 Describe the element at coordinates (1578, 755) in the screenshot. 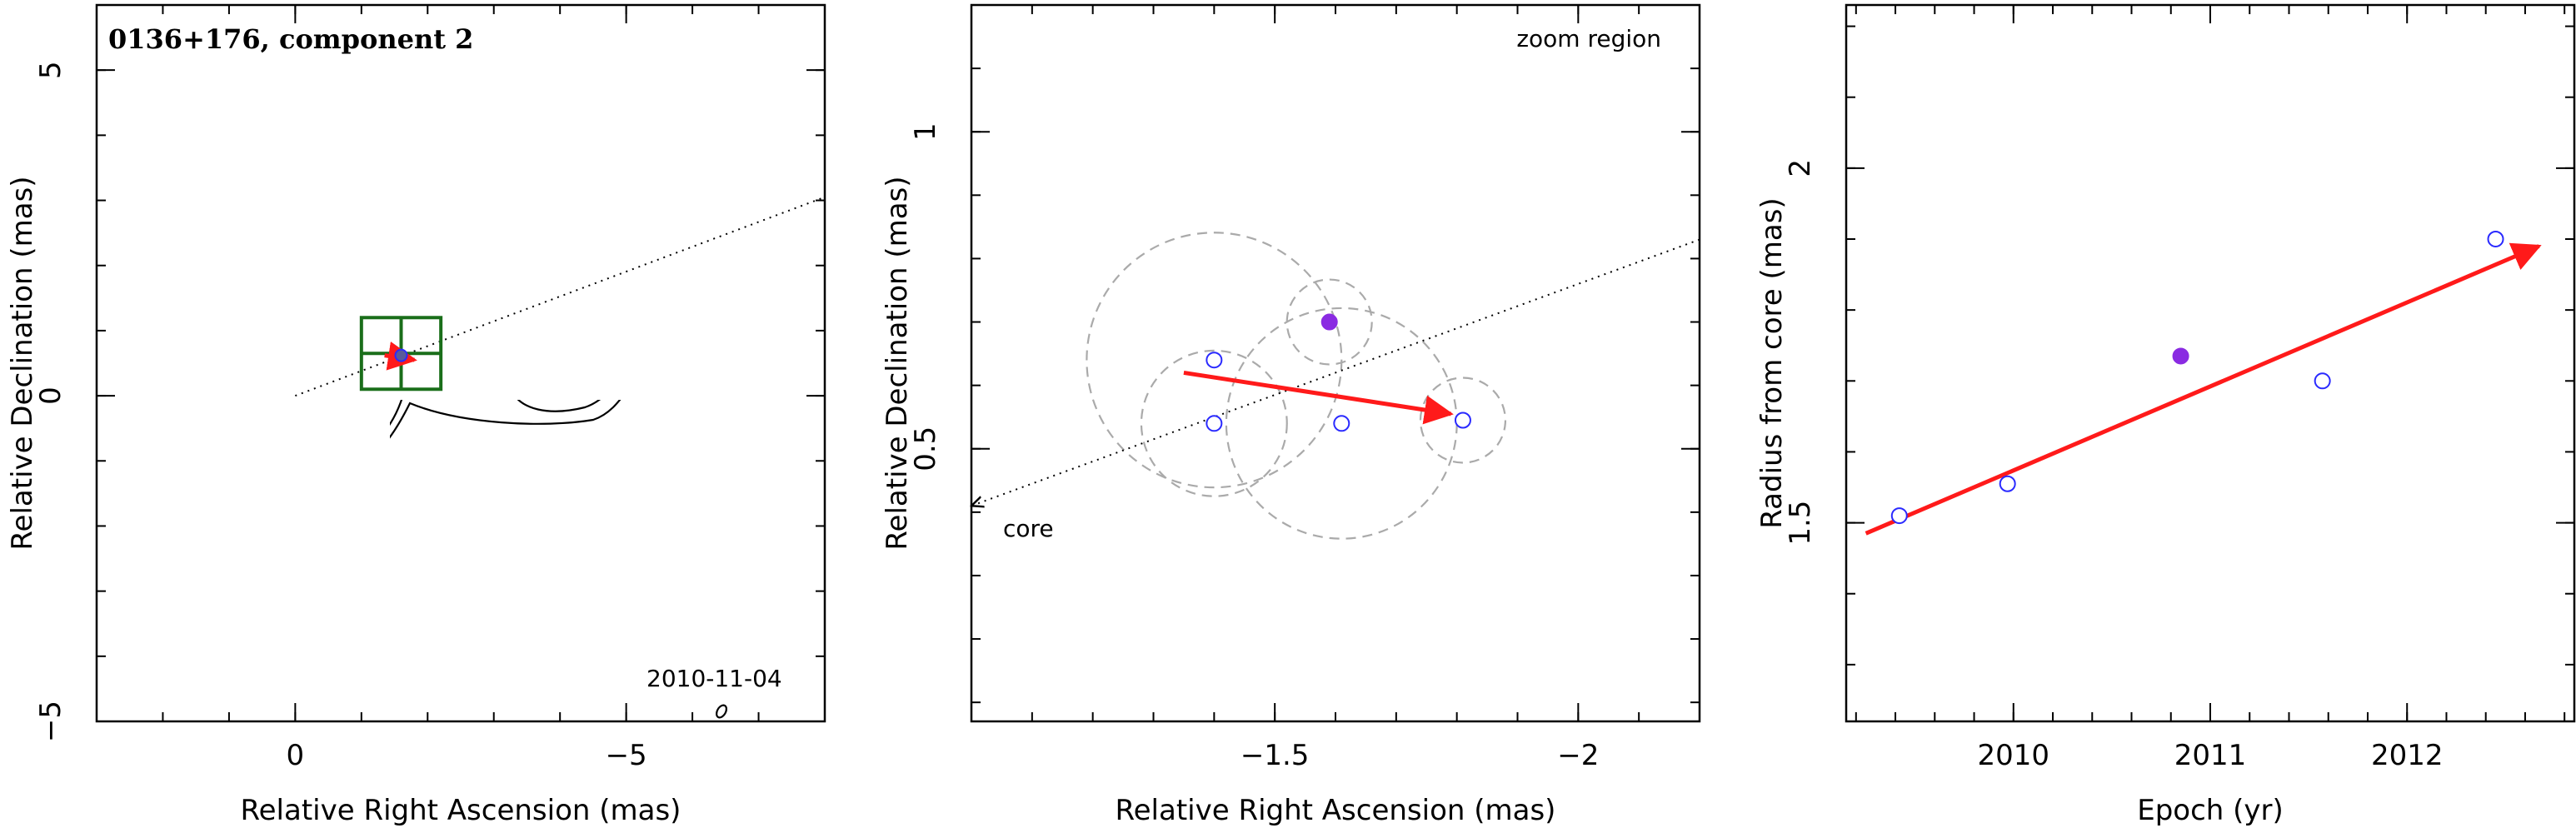

I see `x-tick-label: −2` at that location.